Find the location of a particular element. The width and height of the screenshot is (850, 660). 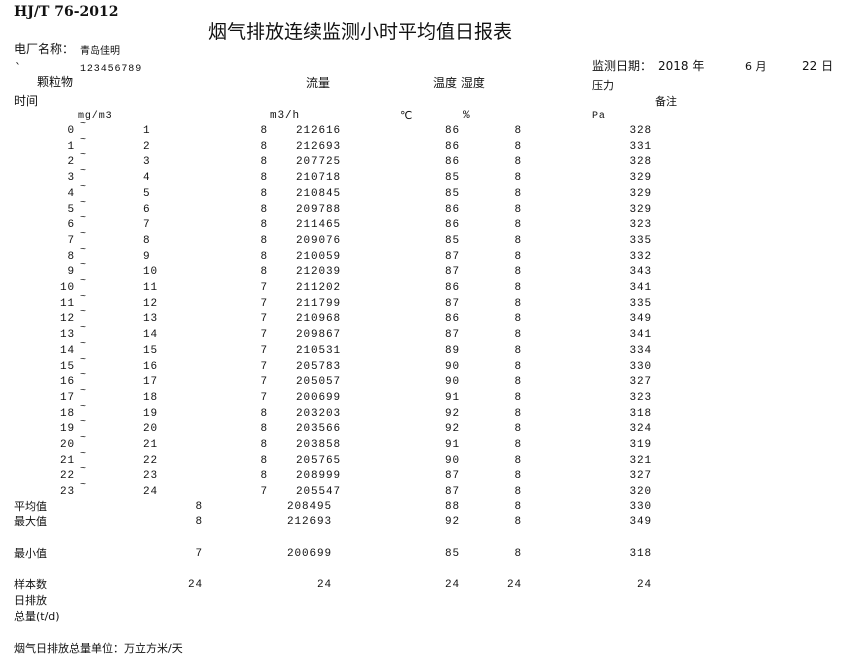

report-title: 烟气排放连续监测小时平均值日报表 is located at coordinates (360, 32).